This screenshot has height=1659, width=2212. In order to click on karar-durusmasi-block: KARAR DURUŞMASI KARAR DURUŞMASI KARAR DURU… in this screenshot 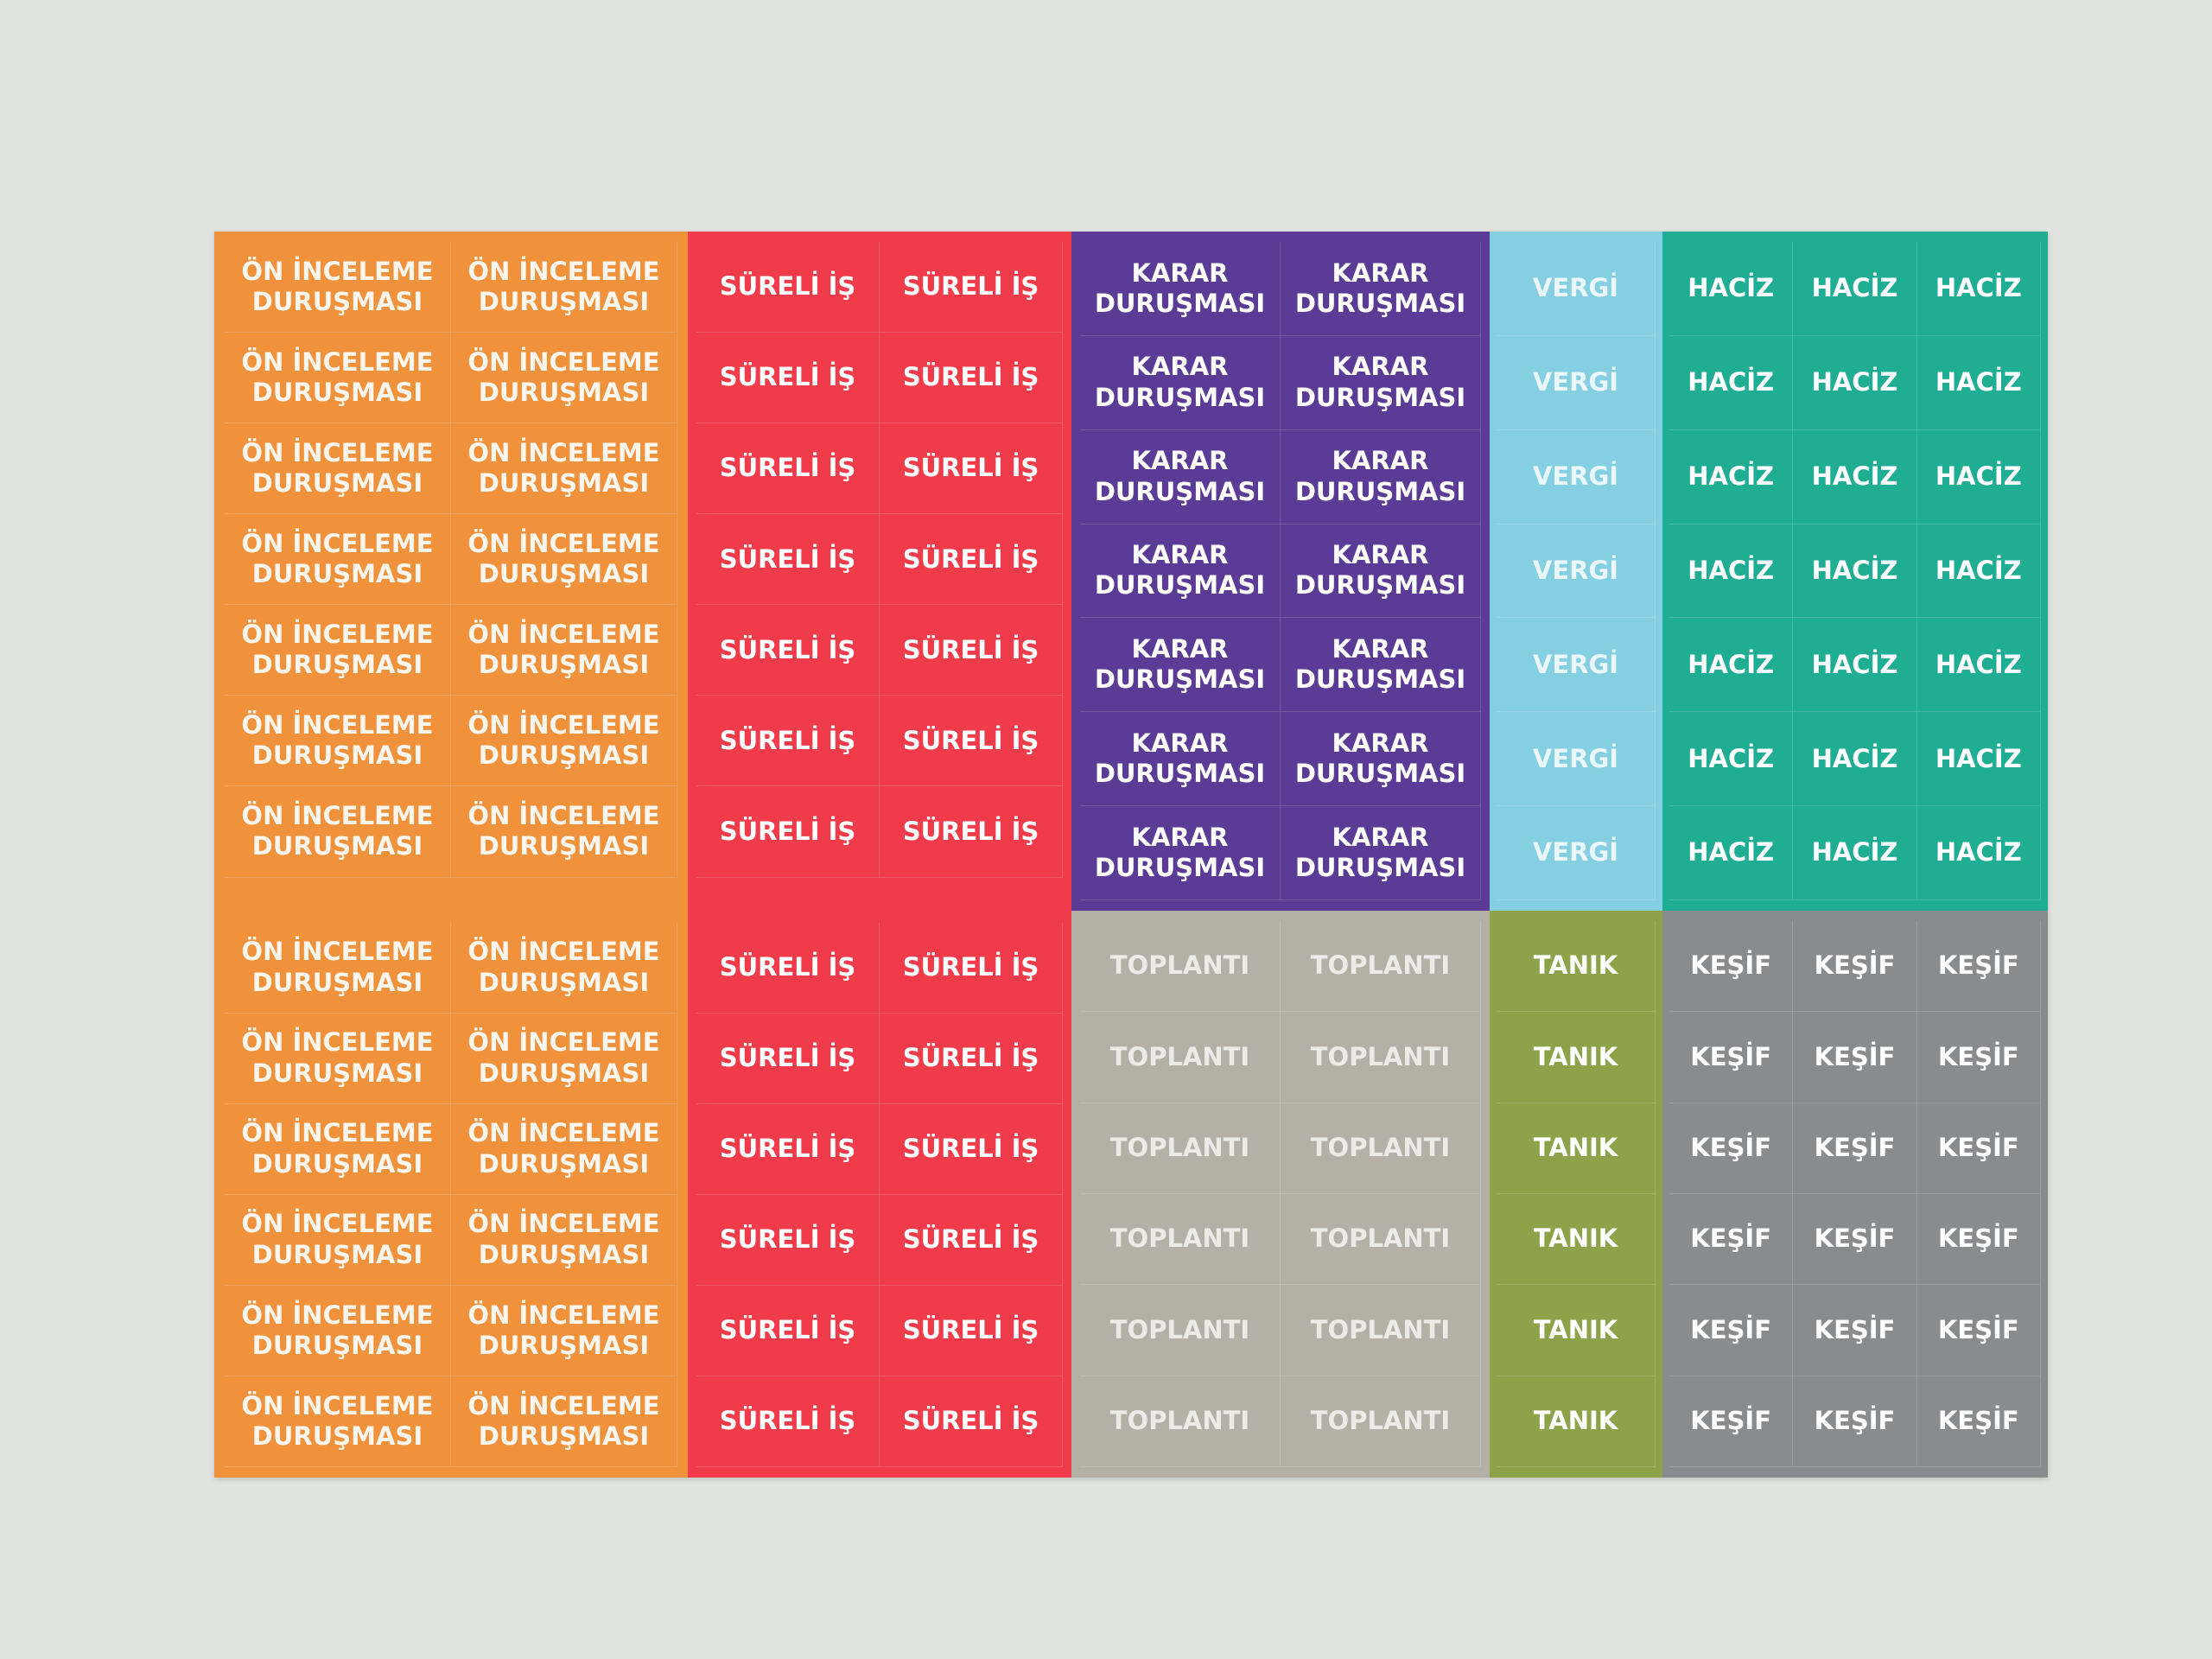, I will do `click(1280, 571)`.